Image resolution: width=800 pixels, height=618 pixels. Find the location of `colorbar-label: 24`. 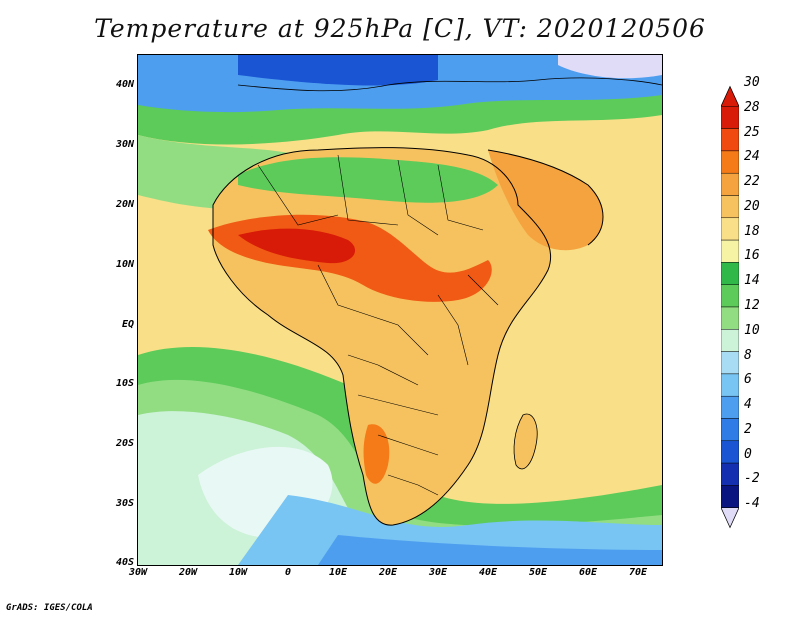

colorbar-label: 24 is located at coordinates (752, 157).